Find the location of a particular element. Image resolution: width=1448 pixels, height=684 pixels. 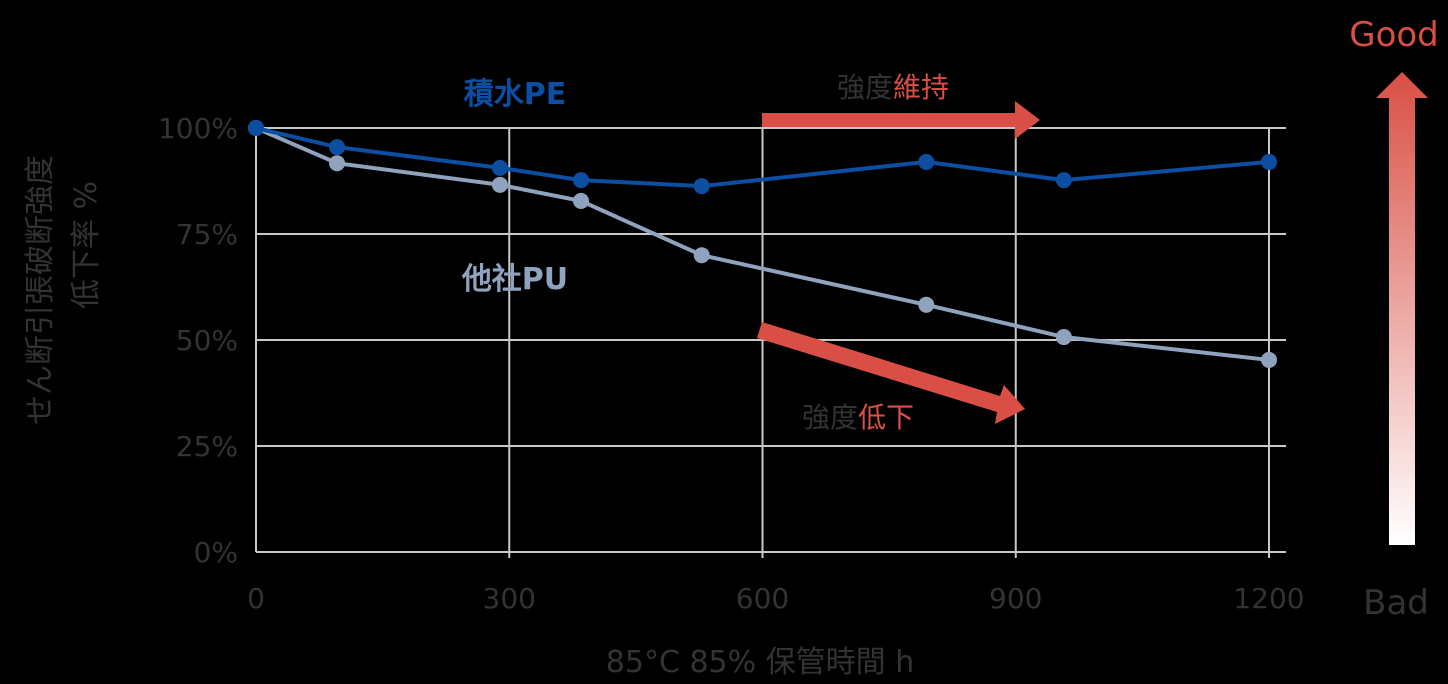

y-tick-label: 0% is located at coordinates (216, 552).